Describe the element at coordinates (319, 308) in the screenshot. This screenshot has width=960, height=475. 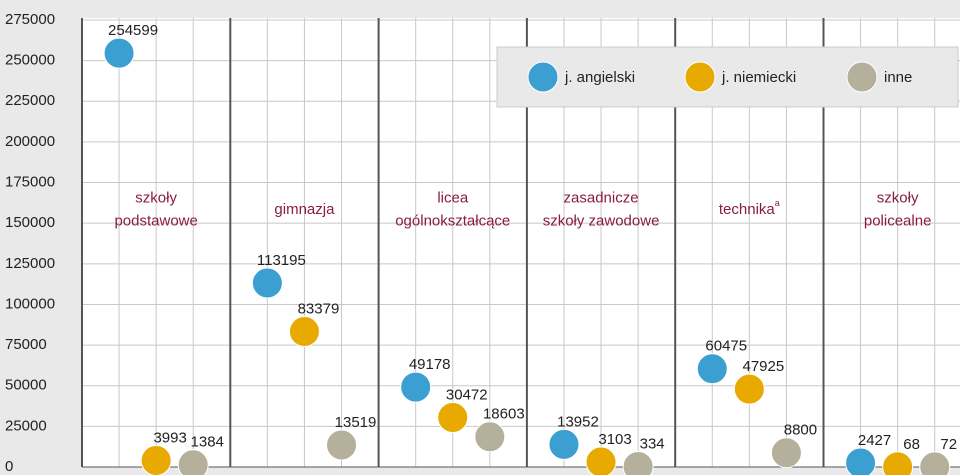
I see `data-label: 83379` at that location.